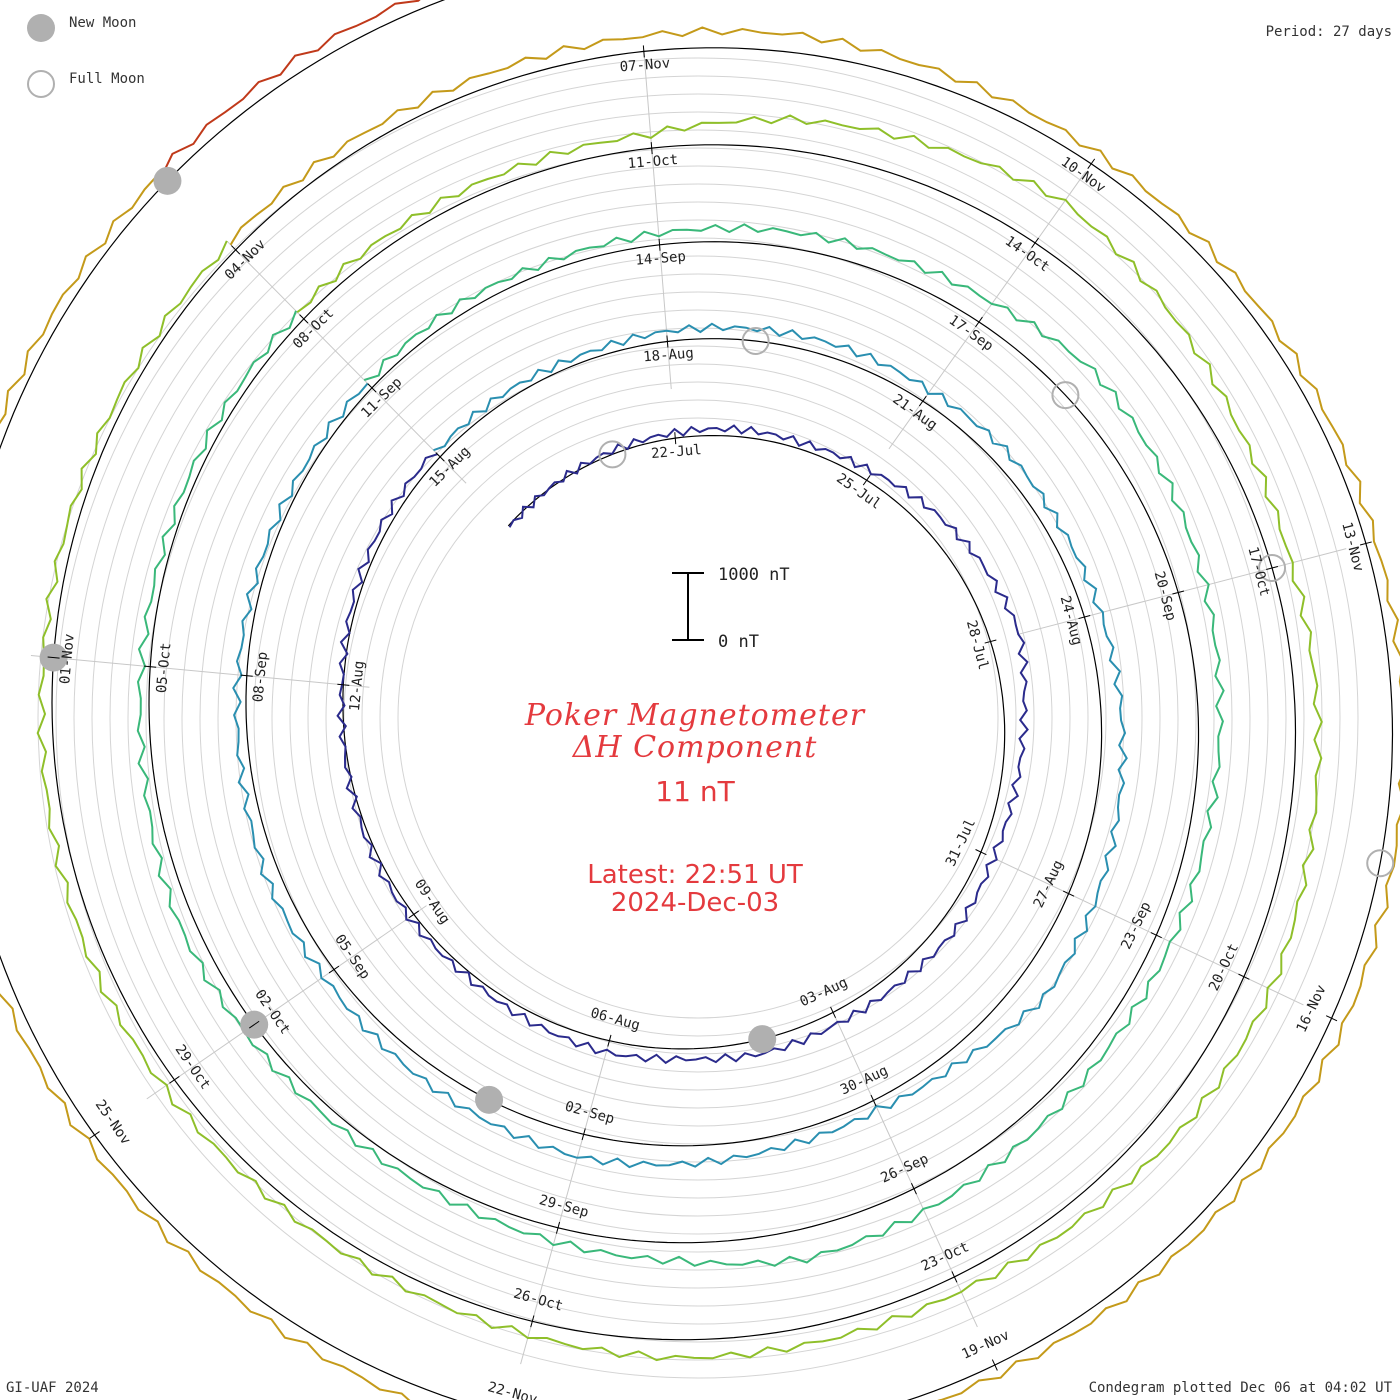 The height and width of the screenshot is (1400, 1400). What do you see at coordinates (1165, 596) in the screenshot?
I see `date-label: 20-Sep` at bounding box center [1165, 596].